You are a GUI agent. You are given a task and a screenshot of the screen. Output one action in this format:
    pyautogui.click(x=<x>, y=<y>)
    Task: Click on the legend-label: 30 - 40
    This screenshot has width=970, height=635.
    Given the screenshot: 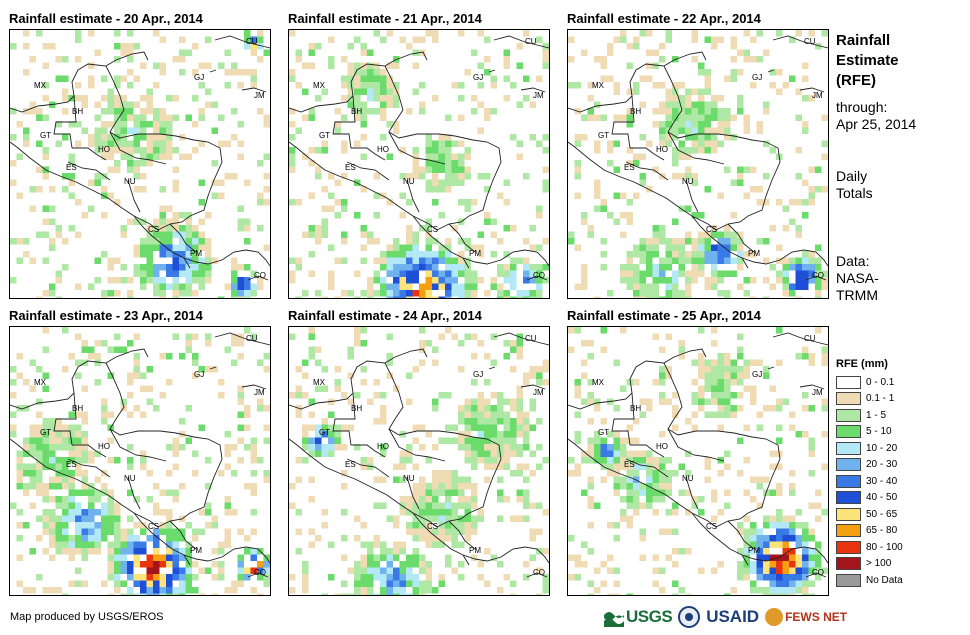 What is the action you would take?
    pyautogui.click(x=882, y=481)
    